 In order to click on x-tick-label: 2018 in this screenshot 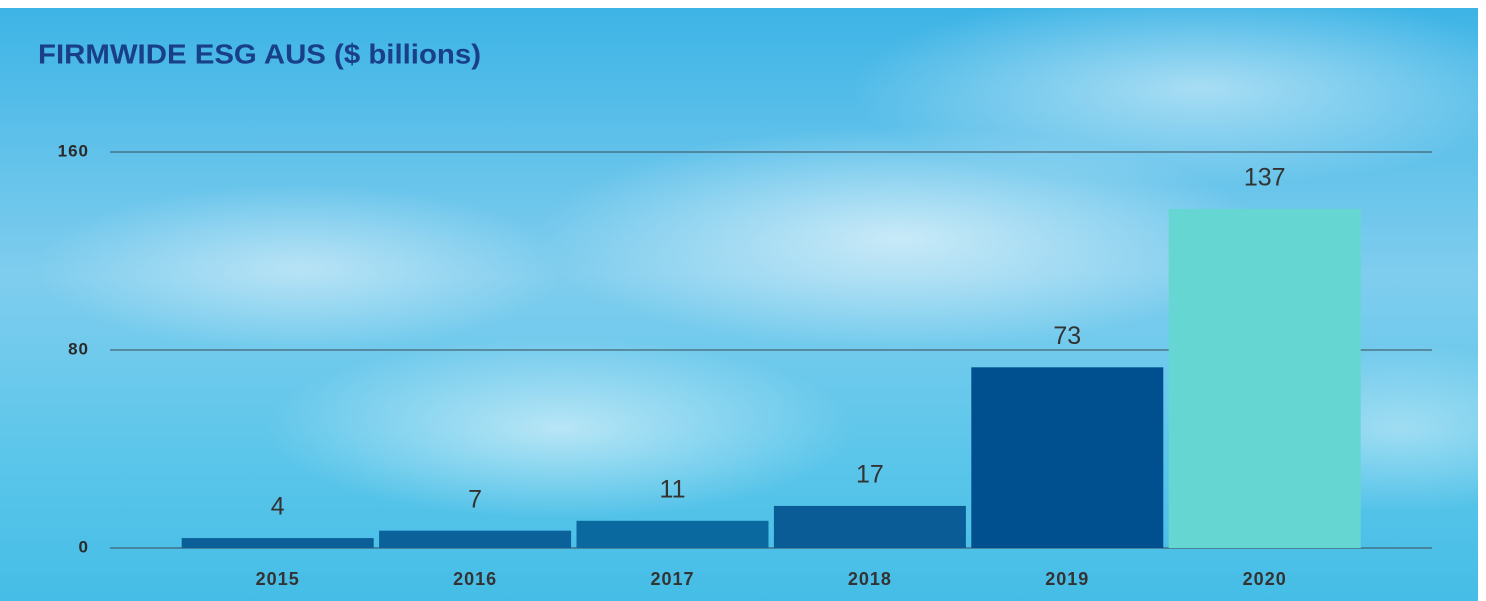, I will do `click(870, 579)`.